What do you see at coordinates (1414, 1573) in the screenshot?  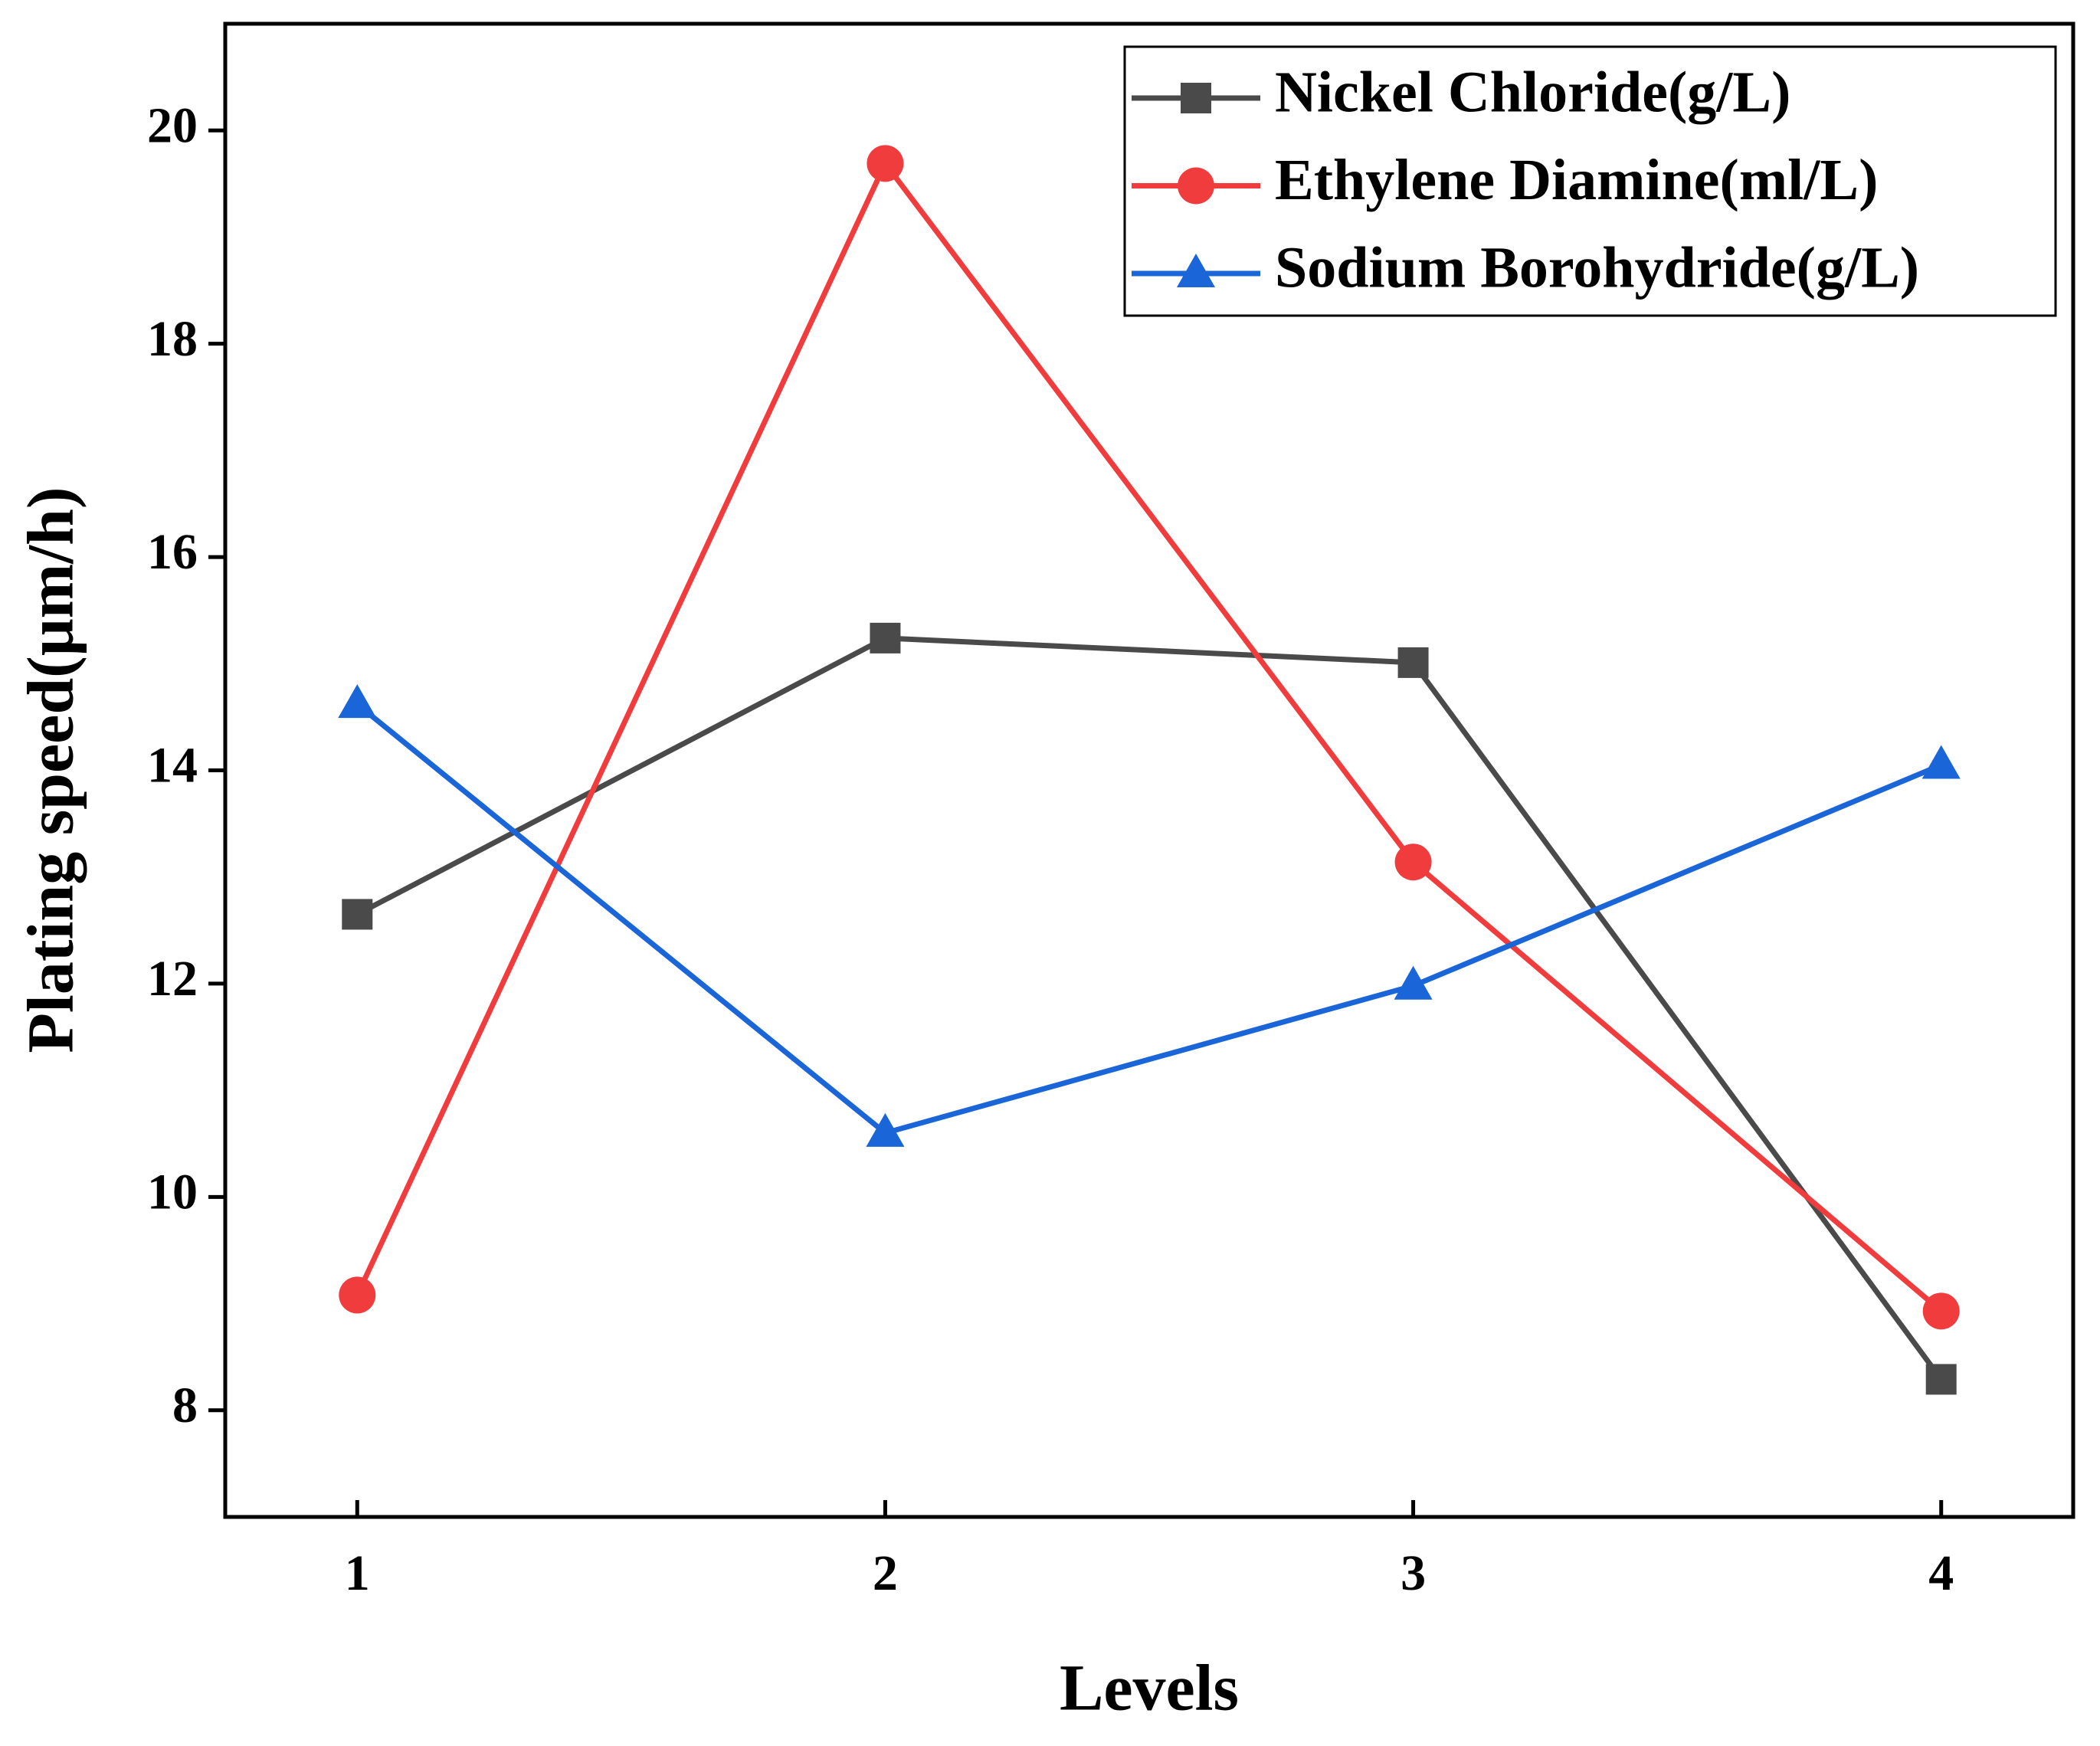 I see `x-tick-label: 3` at bounding box center [1414, 1573].